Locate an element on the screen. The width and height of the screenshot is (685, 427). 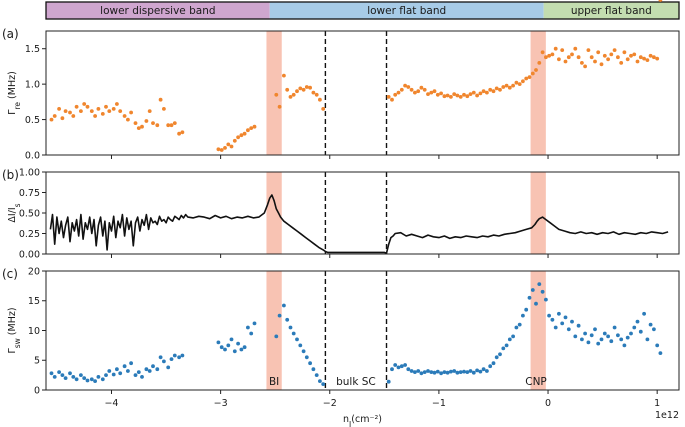
y-tick-label: 20 is located at coordinates (34, 271).